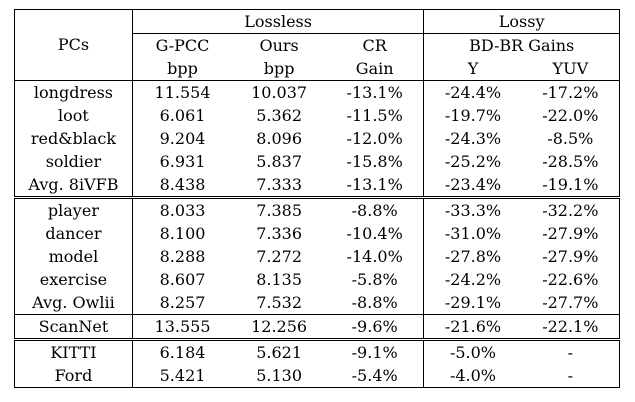  Describe the element at coordinates (73, 115) in the screenshot. I see `cell-pc-name: loot` at that location.